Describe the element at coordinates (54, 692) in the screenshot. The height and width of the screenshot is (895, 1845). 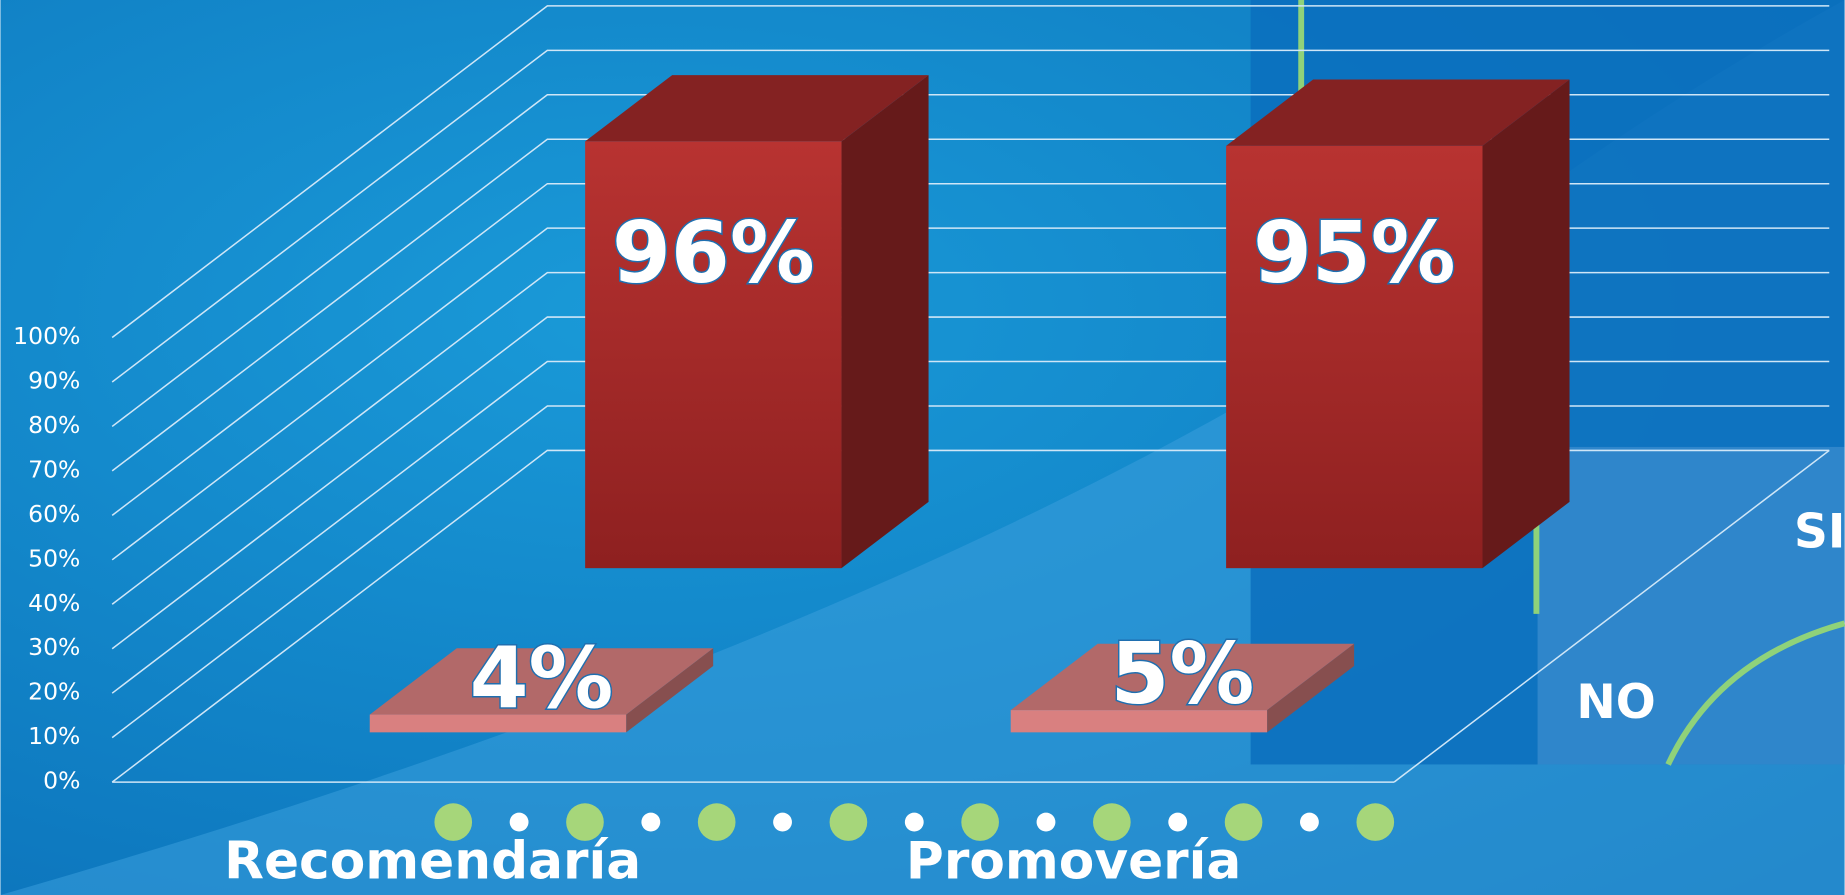
I see `y-tick-label: 20%` at that location.